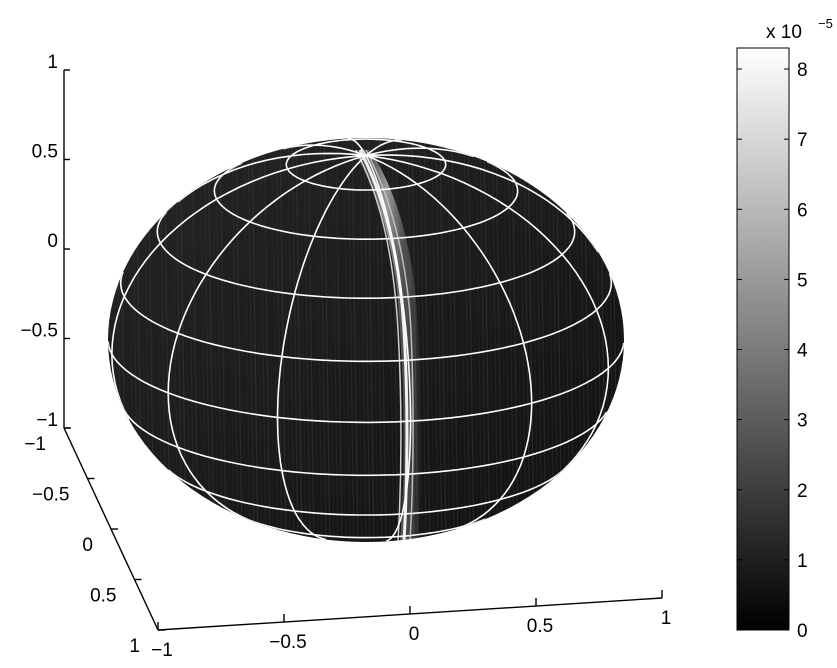 This screenshot has height=668, width=837. Describe the element at coordinates (802, 280) in the screenshot. I see `colorbar-tick-label: 5` at that location.